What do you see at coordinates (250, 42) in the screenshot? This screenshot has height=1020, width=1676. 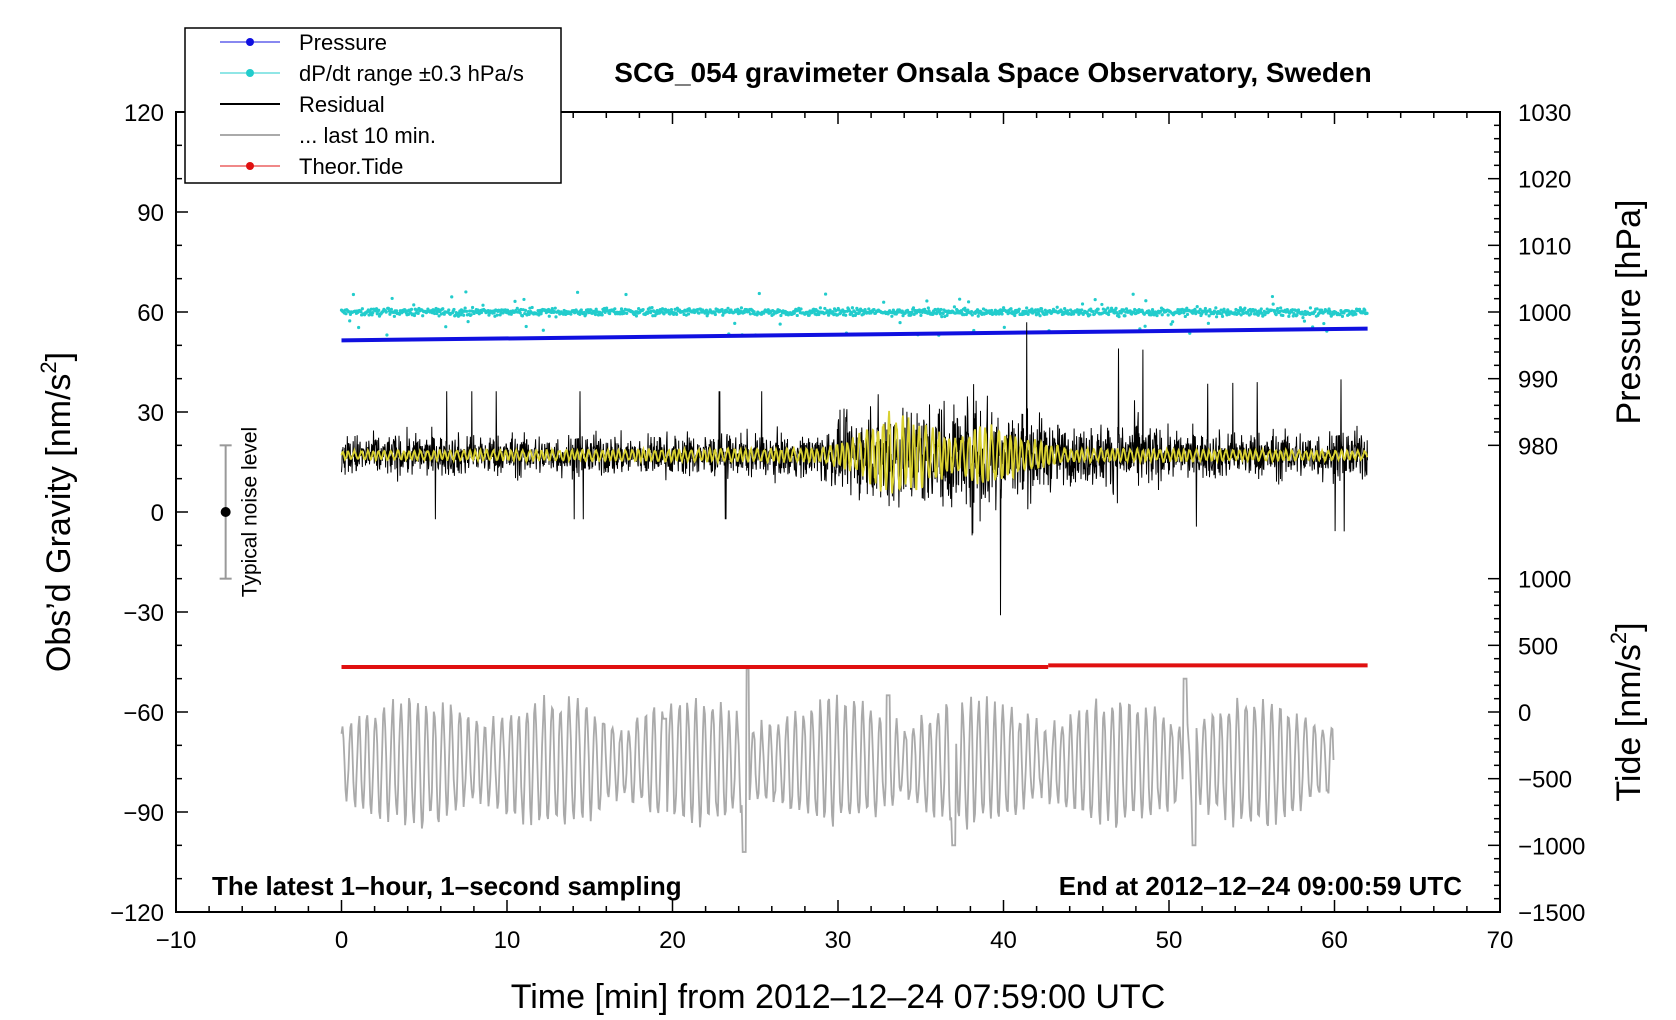 I see `legend-swatch-dot` at bounding box center [250, 42].